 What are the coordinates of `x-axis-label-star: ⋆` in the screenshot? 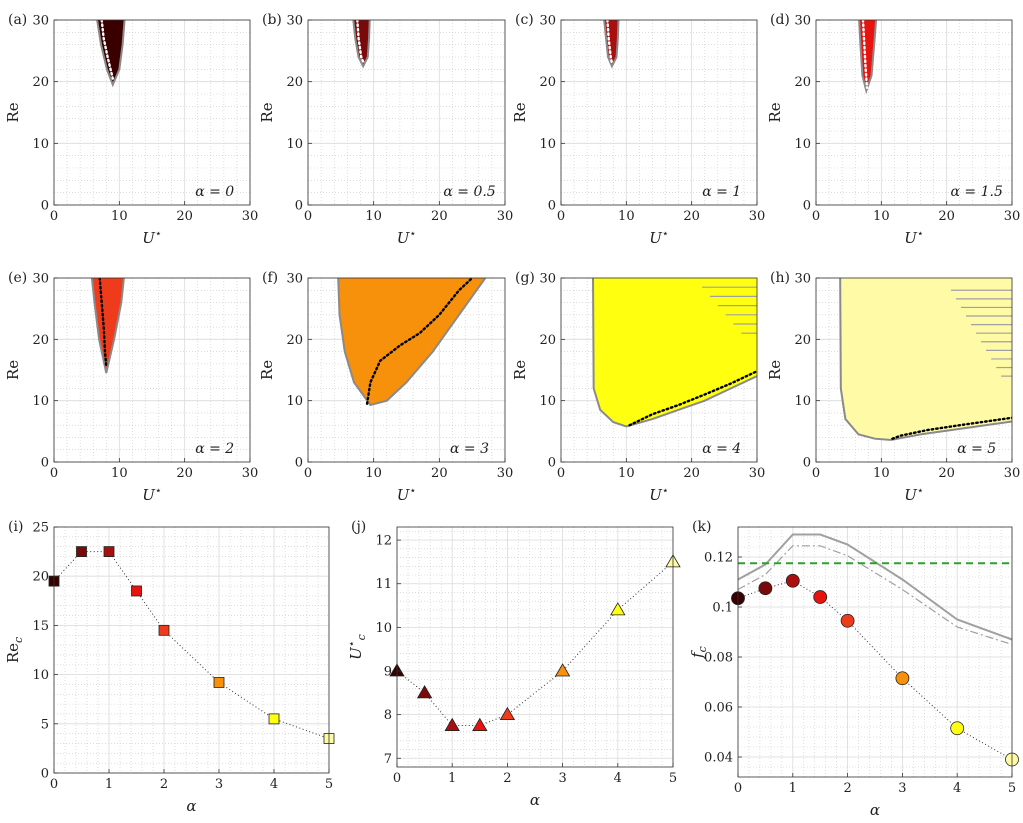 It's located at (920, 233).